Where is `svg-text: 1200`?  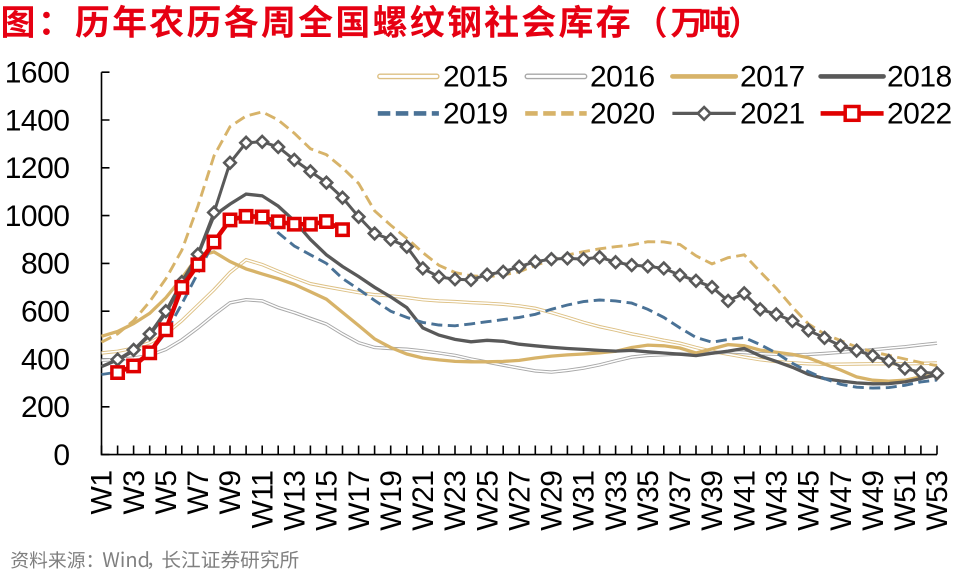
svg-text: 1200 is located at coordinates (37, 168).